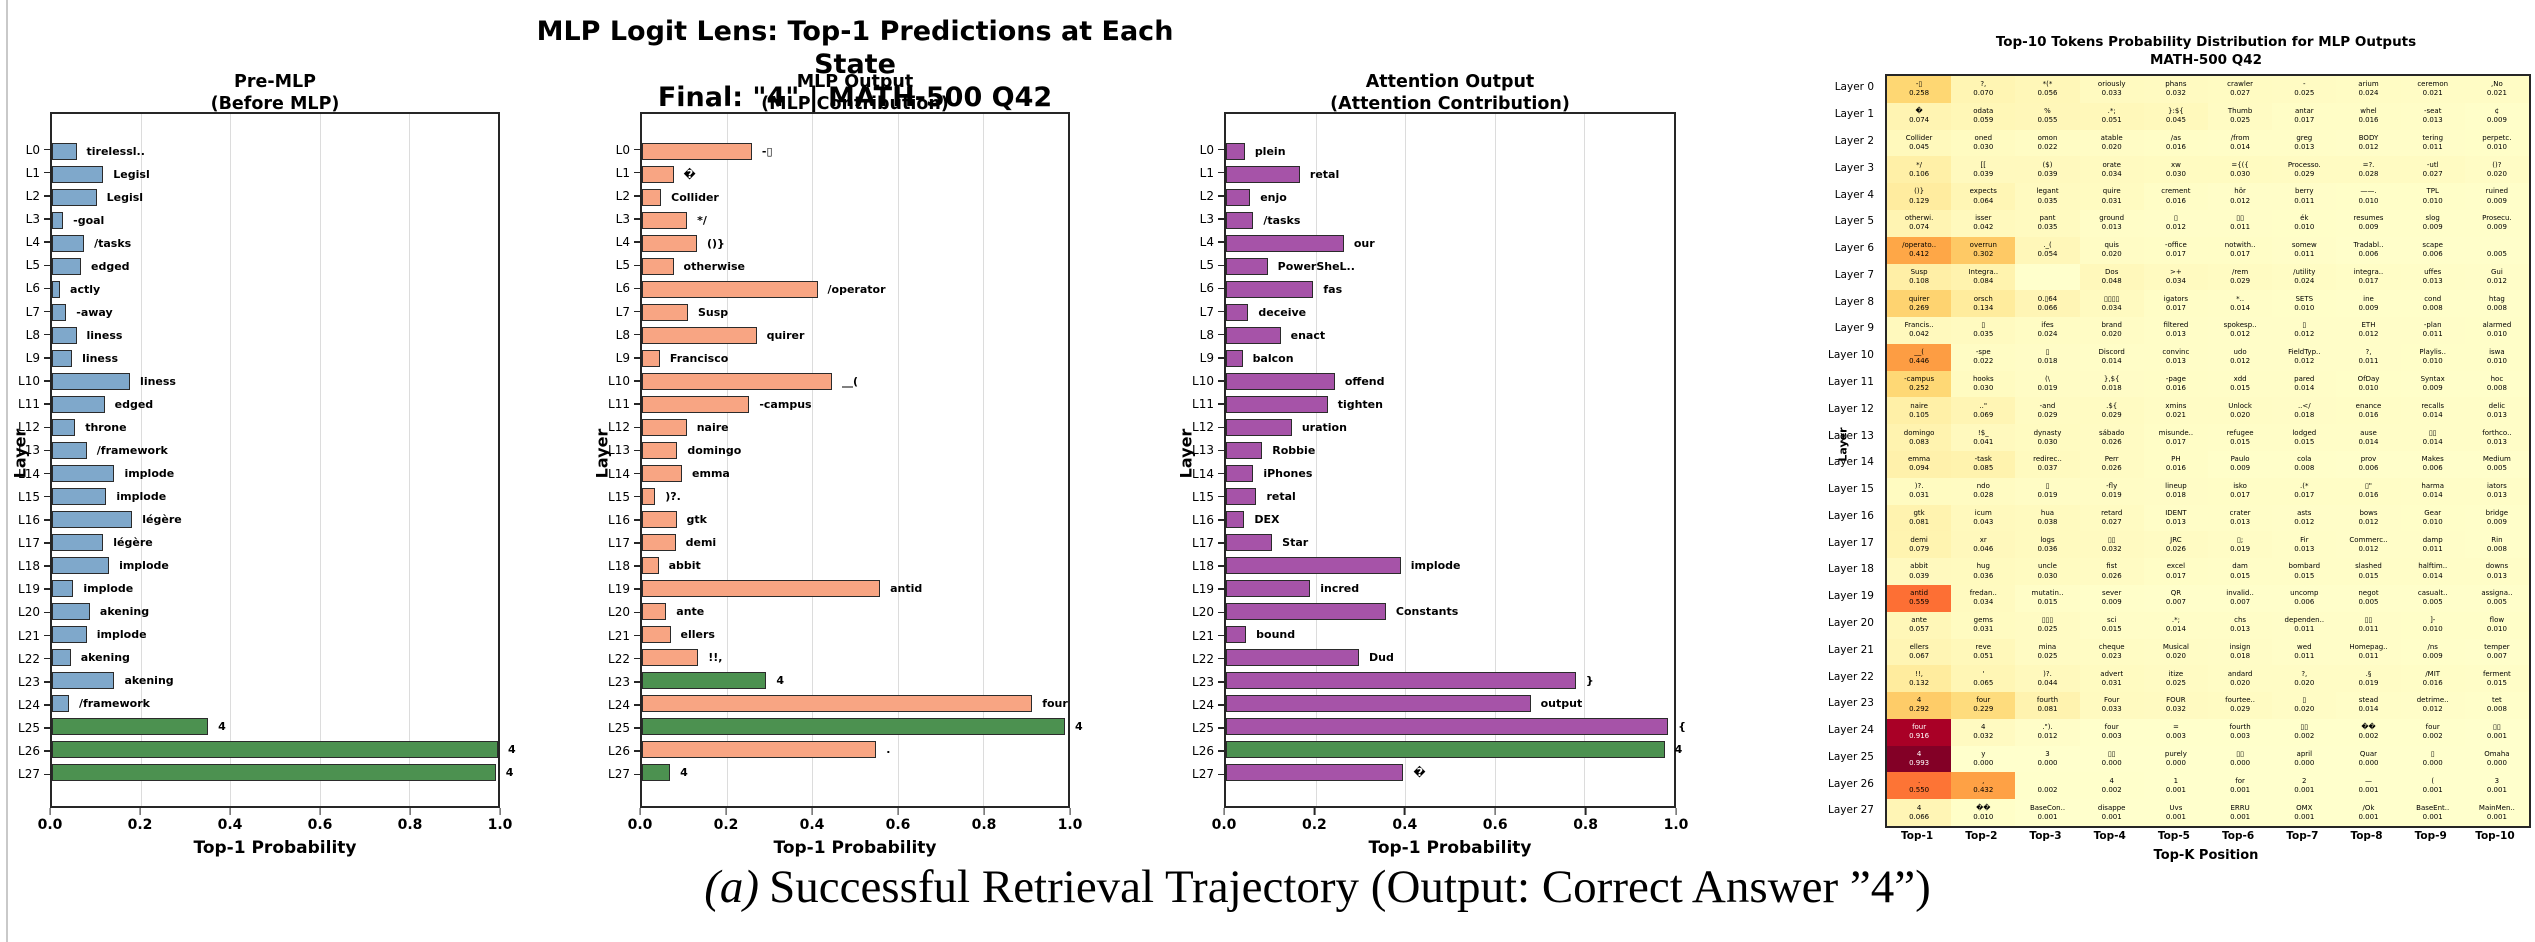  Describe the element at coordinates (855, 358) in the screenshot. I see `bar-row: Francisco` at that location.